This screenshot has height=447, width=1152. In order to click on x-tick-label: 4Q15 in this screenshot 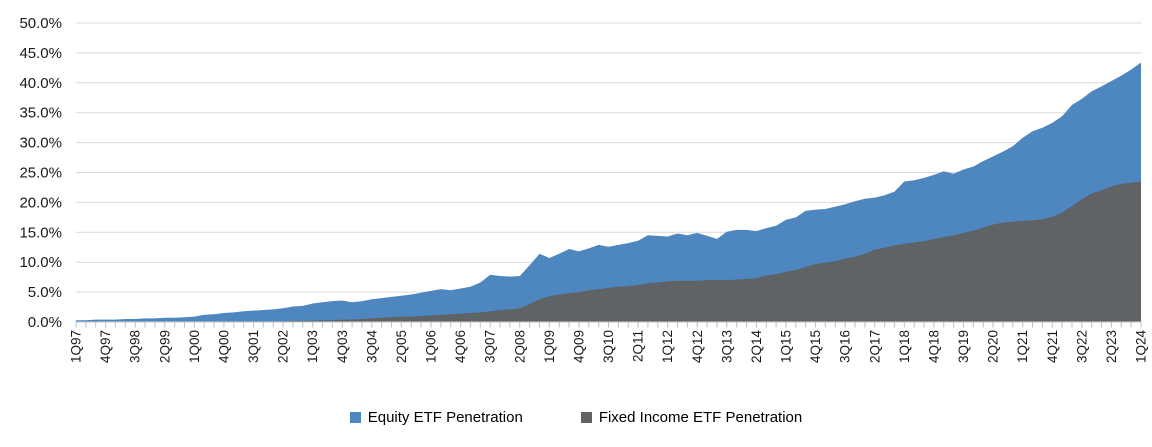, I will do `click(815, 346)`.